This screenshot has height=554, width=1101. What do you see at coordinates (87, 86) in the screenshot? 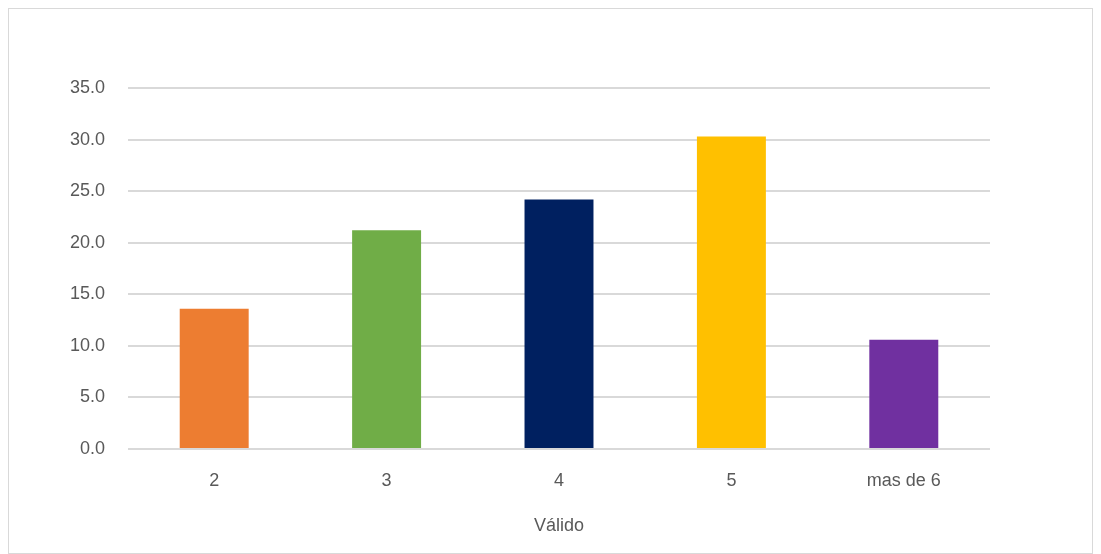
I see `y-tick-label: 35.0` at bounding box center [87, 86].